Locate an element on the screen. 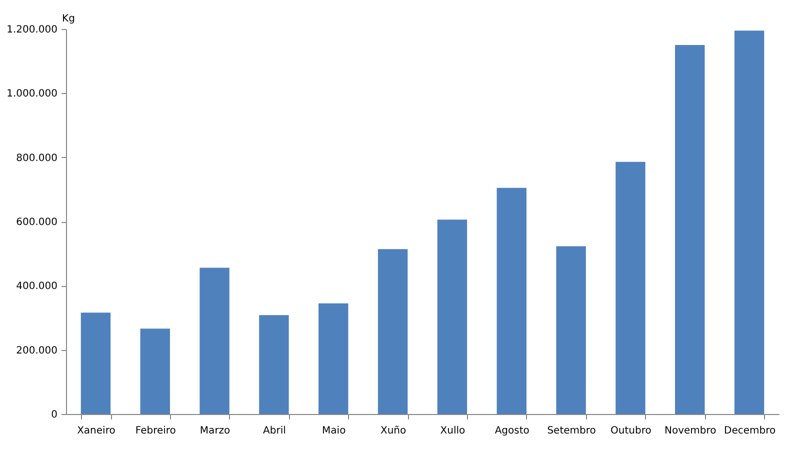  x-tick-label: Marzo is located at coordinates (215, 431).